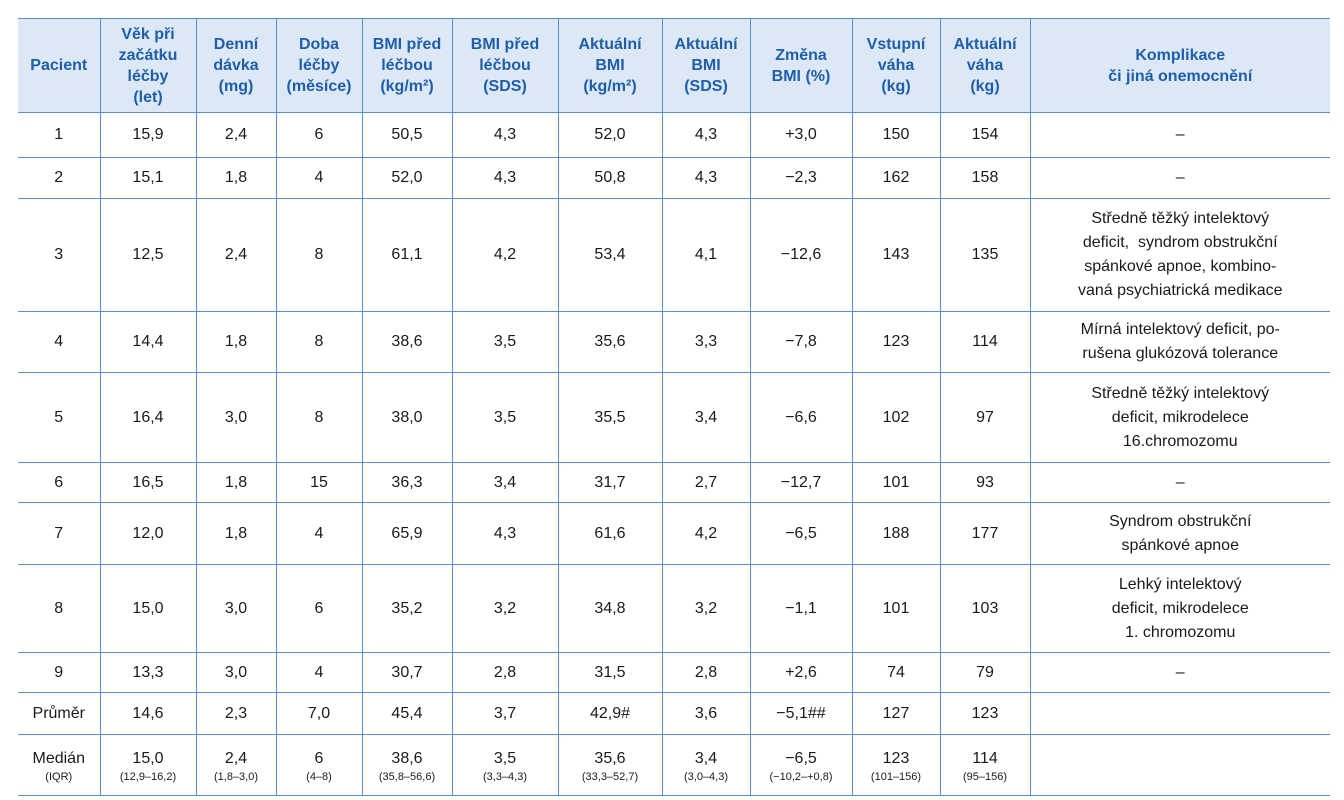 The width and height of the screenshot is (1344, 800). What do you see at coordinates (505, 44) in the screenshot?
I see `header-line: BMI před` at bounding box center [505, 44].